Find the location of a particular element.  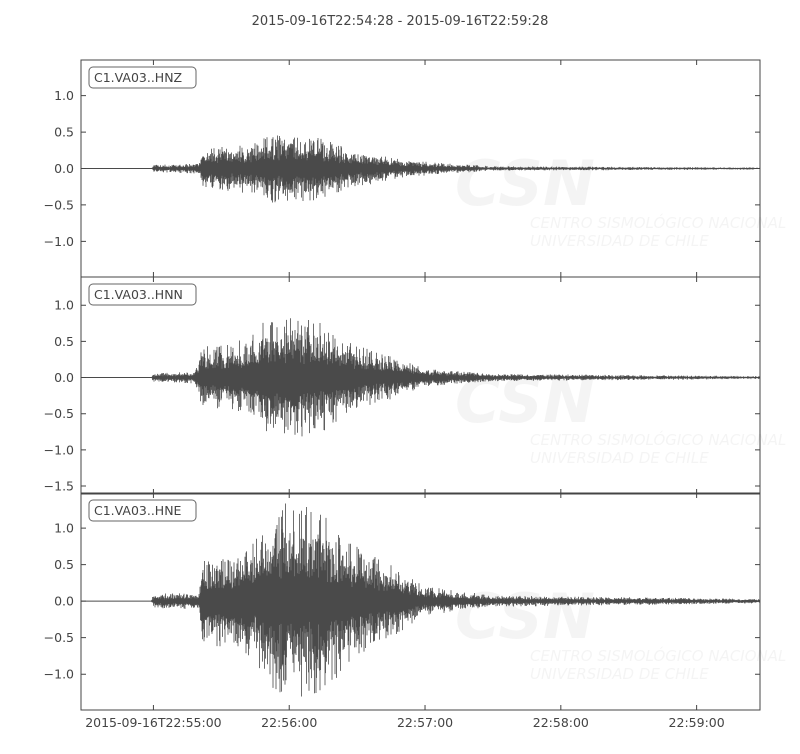

channel-label: C1.VA03..HNE is located at coordinates (142, 510).